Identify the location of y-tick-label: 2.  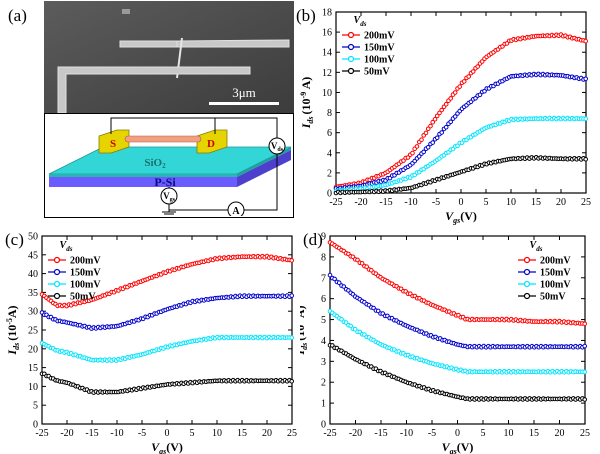
(323, 383).